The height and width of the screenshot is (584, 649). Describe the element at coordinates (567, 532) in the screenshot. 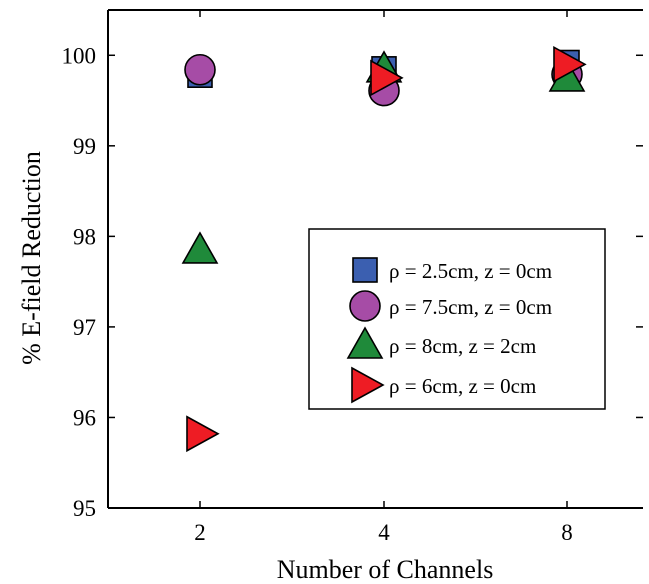

I see `x-tick-label: 8` at that location.